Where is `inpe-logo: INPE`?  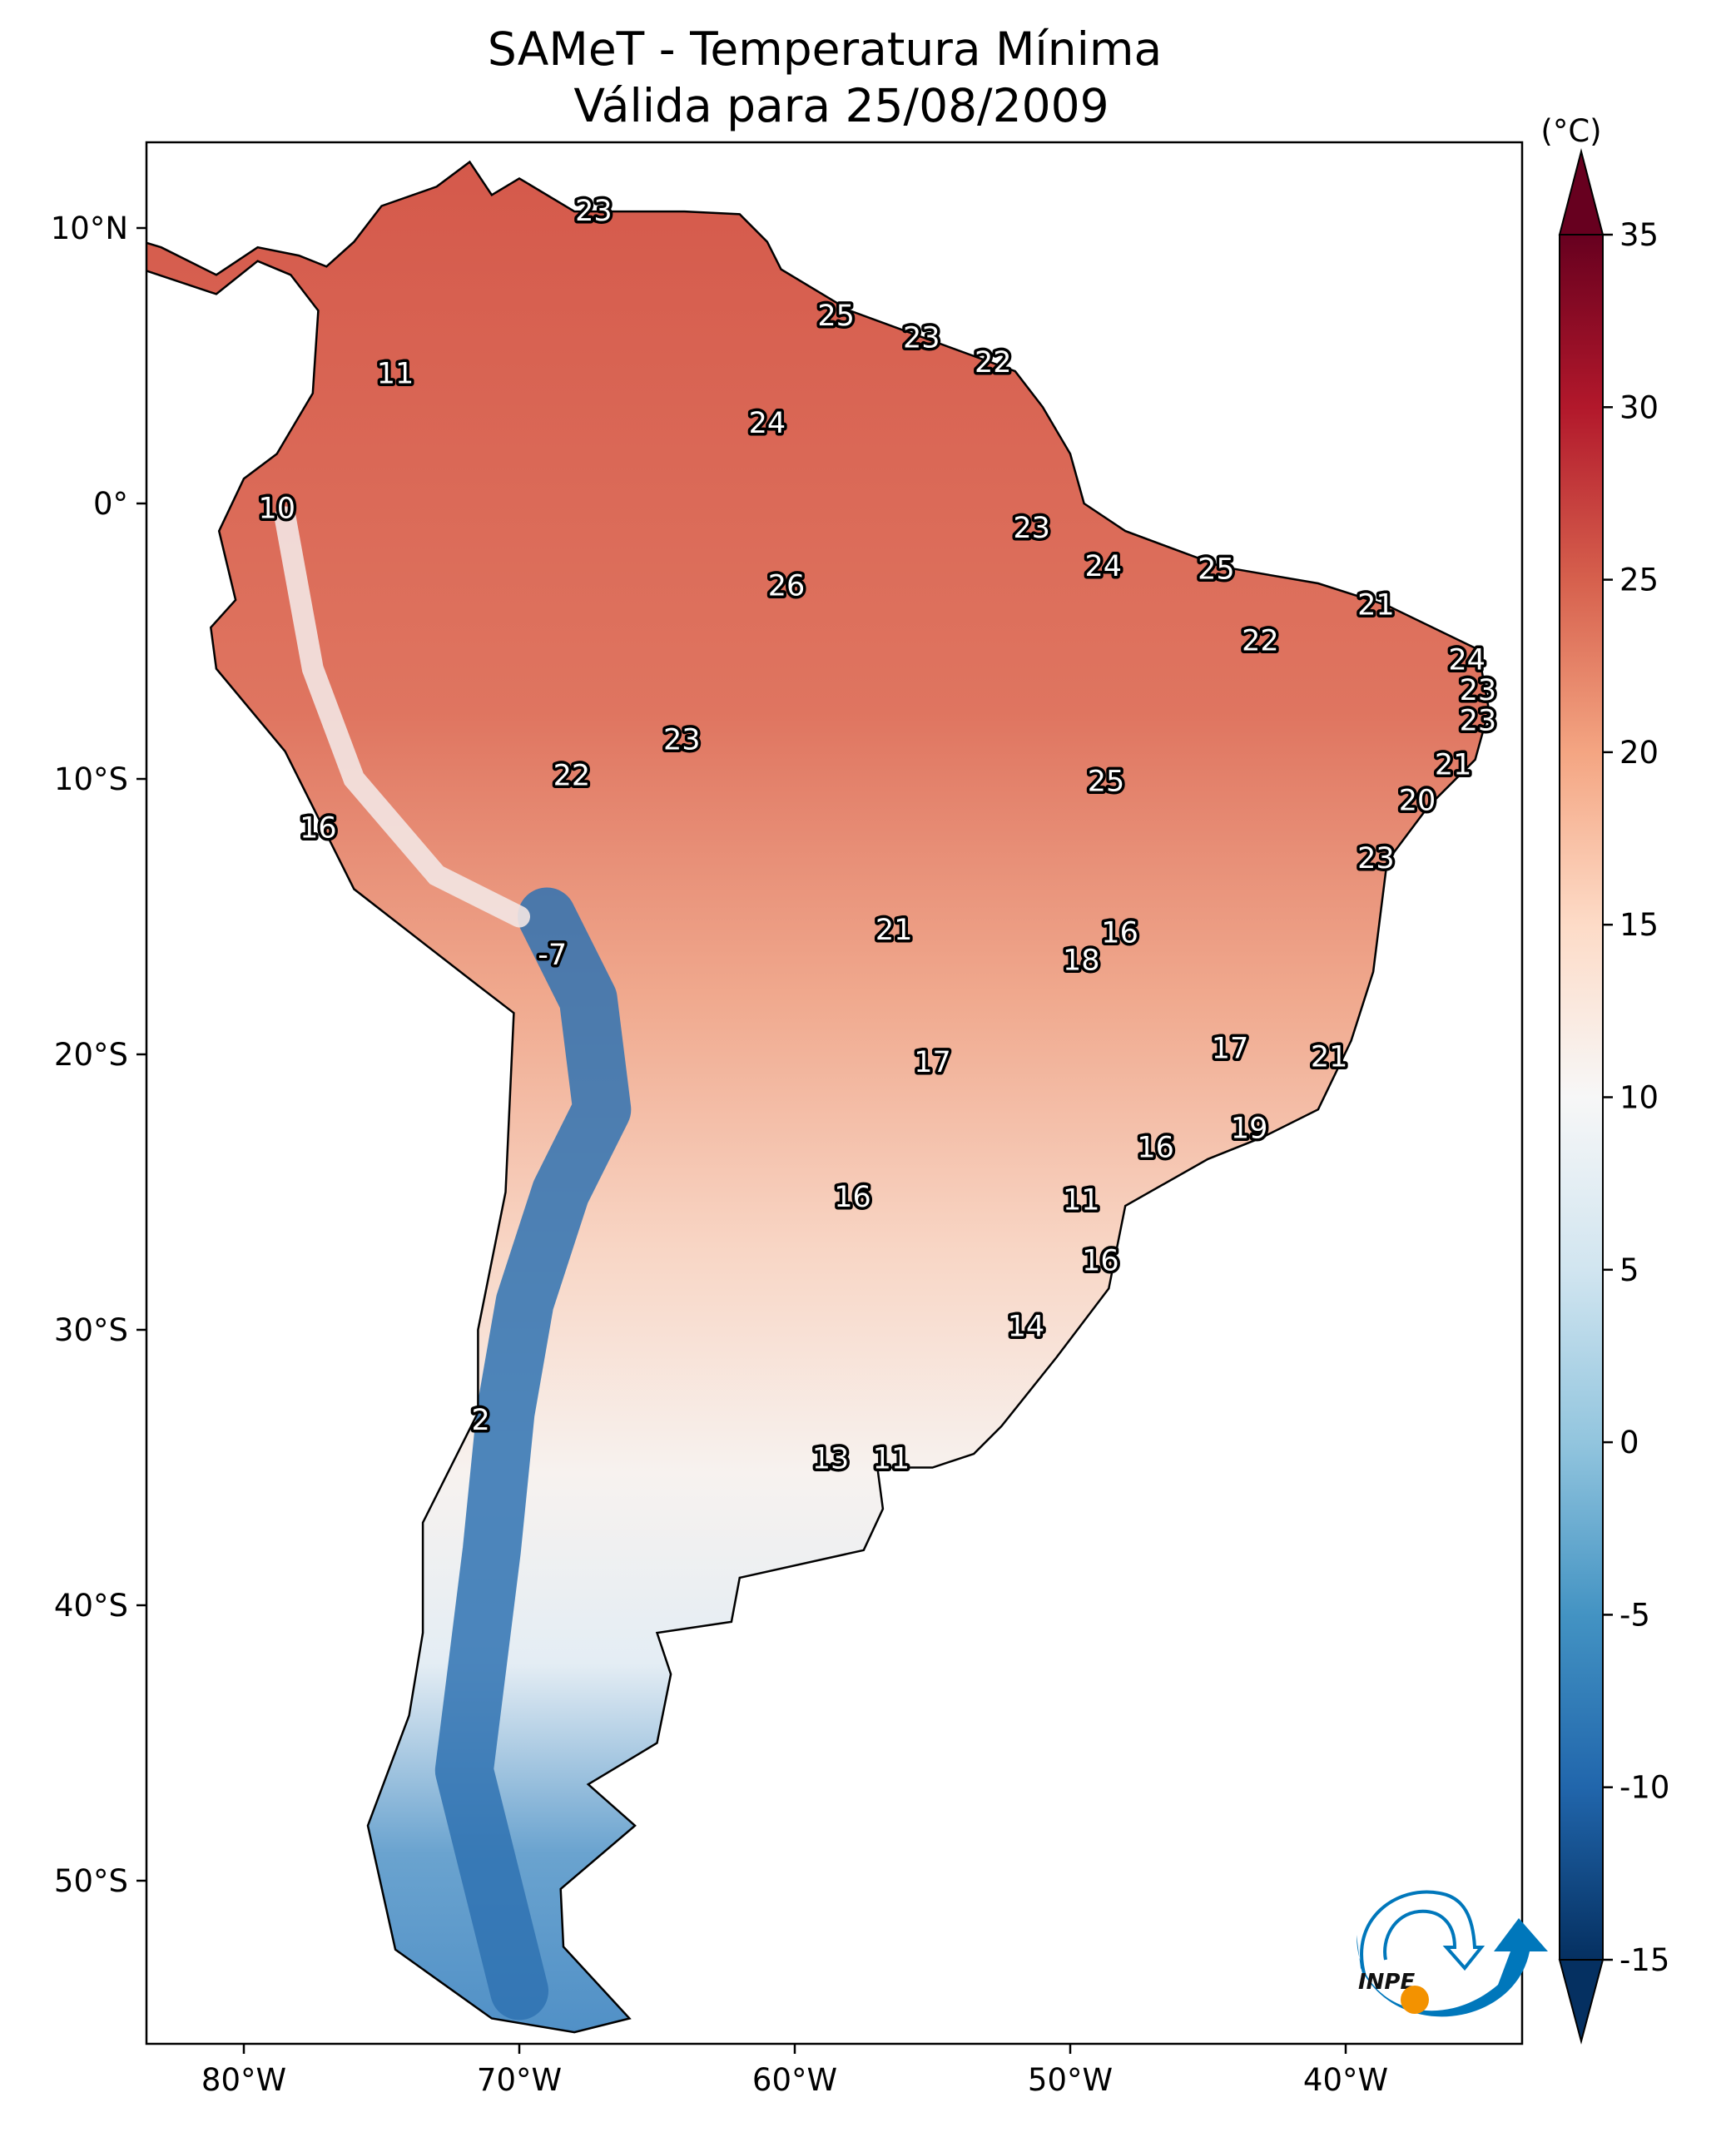
inpe-logo: INPE is located at coordinates (1452, 1953).